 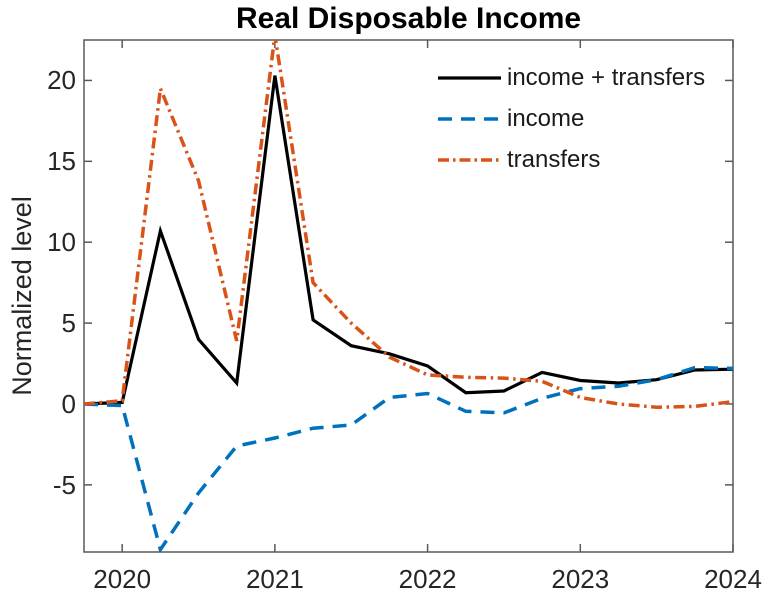 I want to click on legend: income + transfers income transfers, so click(x=571, y=118).